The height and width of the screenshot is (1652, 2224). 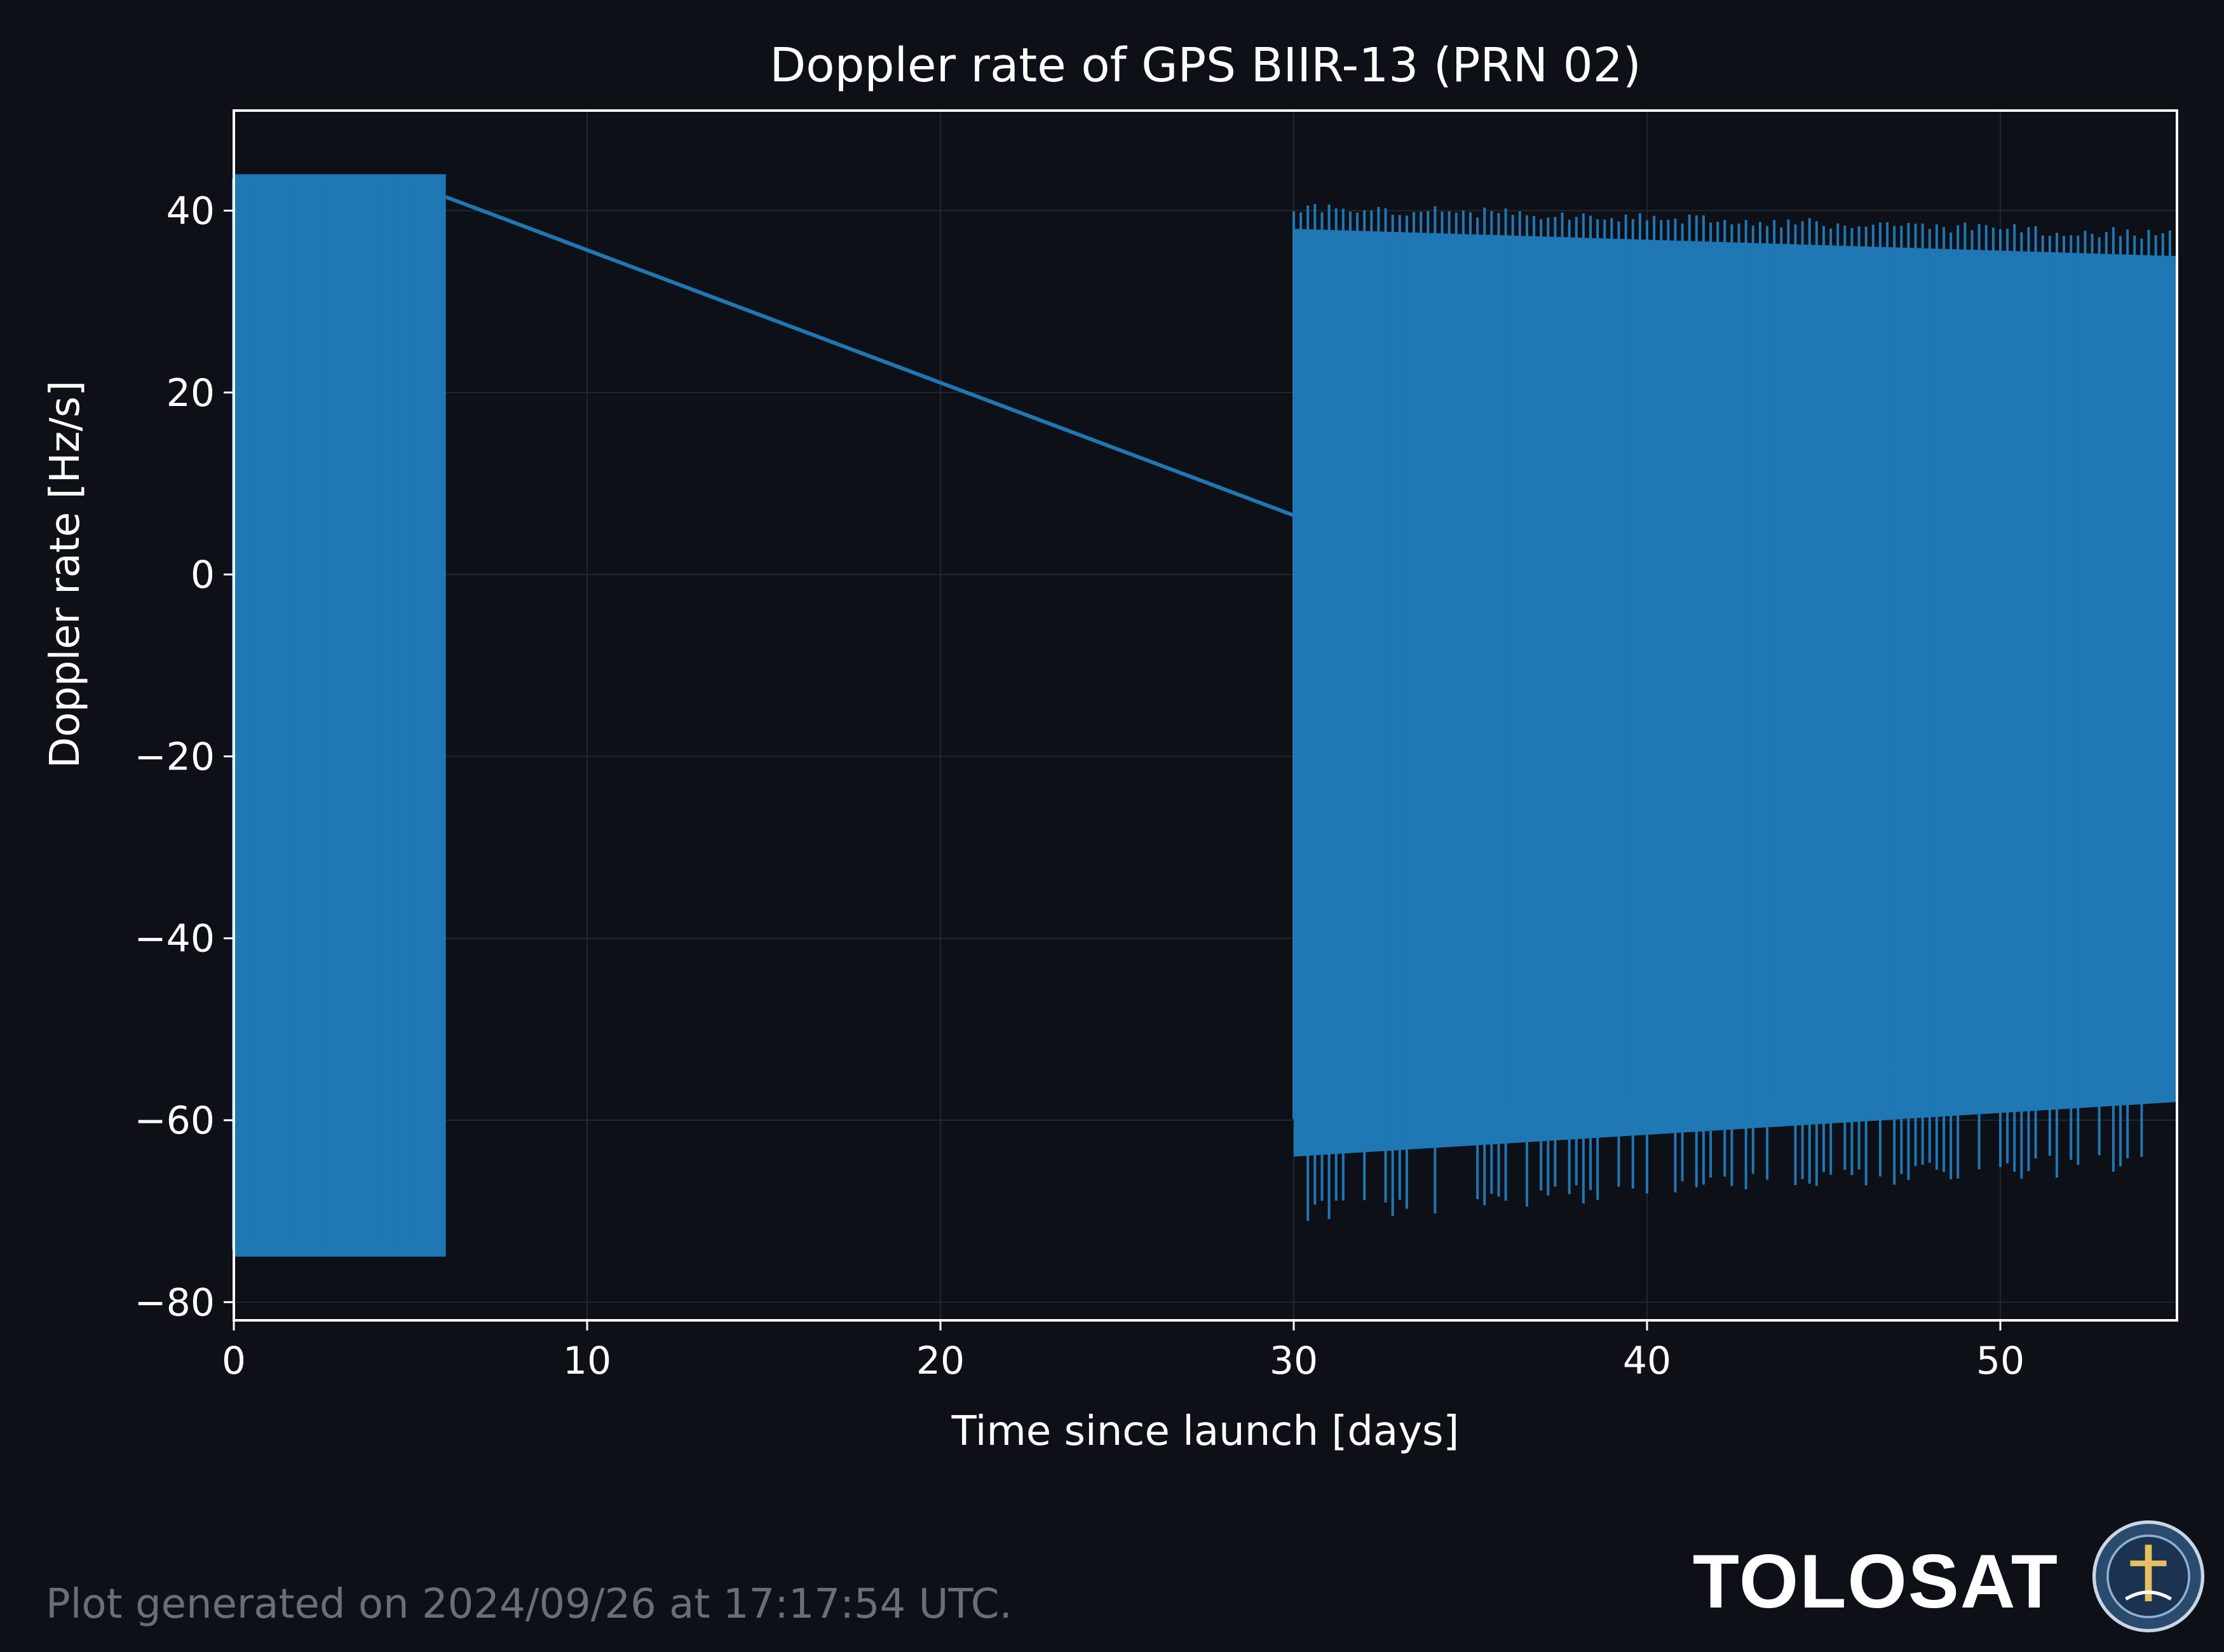 I want to click on x-tick-label: 0, so click(x=234, y=1361).